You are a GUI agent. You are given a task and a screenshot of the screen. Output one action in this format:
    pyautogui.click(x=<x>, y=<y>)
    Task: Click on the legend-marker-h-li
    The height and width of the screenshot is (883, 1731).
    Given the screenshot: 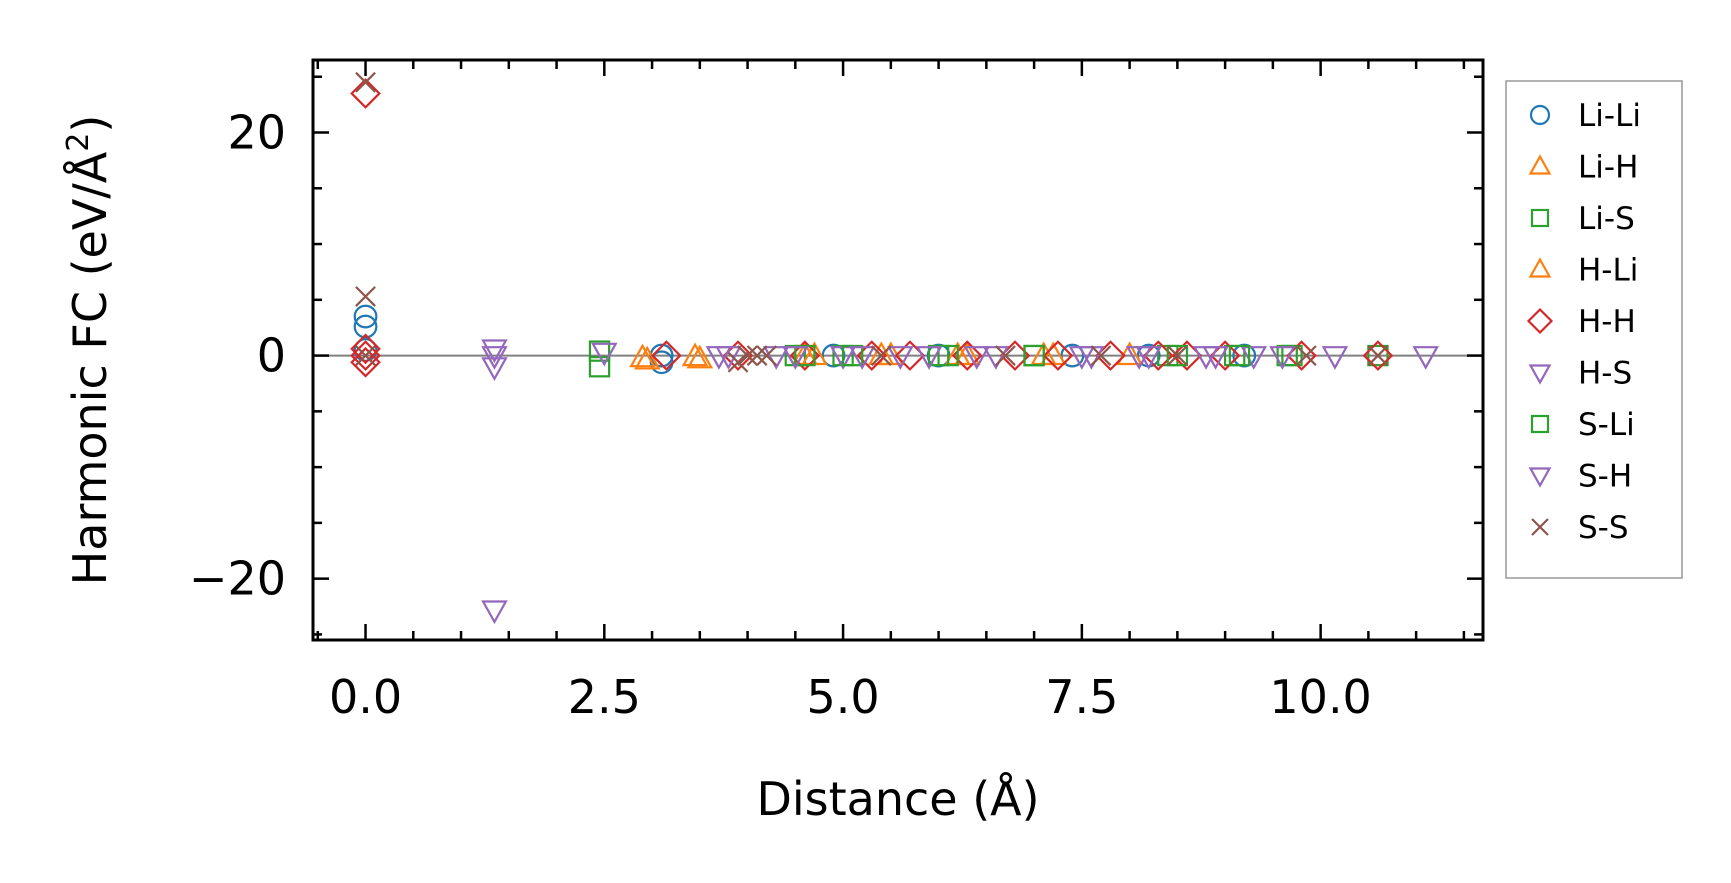 What is the action you would take?
    pyautogui.click(x=1540, y=267)
    